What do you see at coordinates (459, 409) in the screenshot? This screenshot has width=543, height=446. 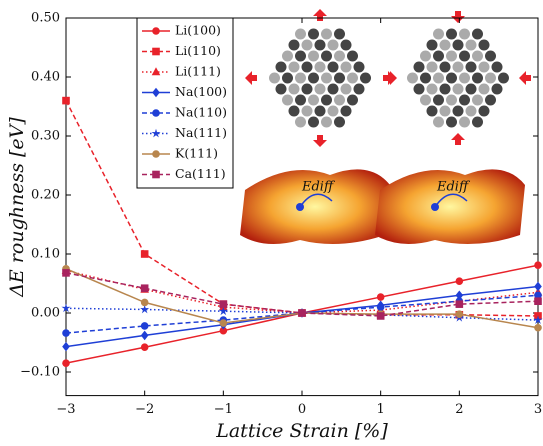 I see `x-tick-label: 2` at bounding box center [459, 409].